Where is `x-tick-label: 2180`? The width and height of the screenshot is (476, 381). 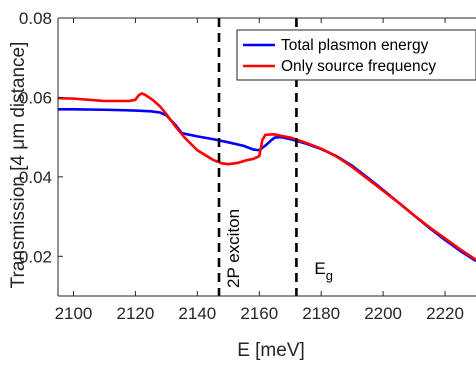 x-tick-label: 2180 is located at coordinates (321, 313).